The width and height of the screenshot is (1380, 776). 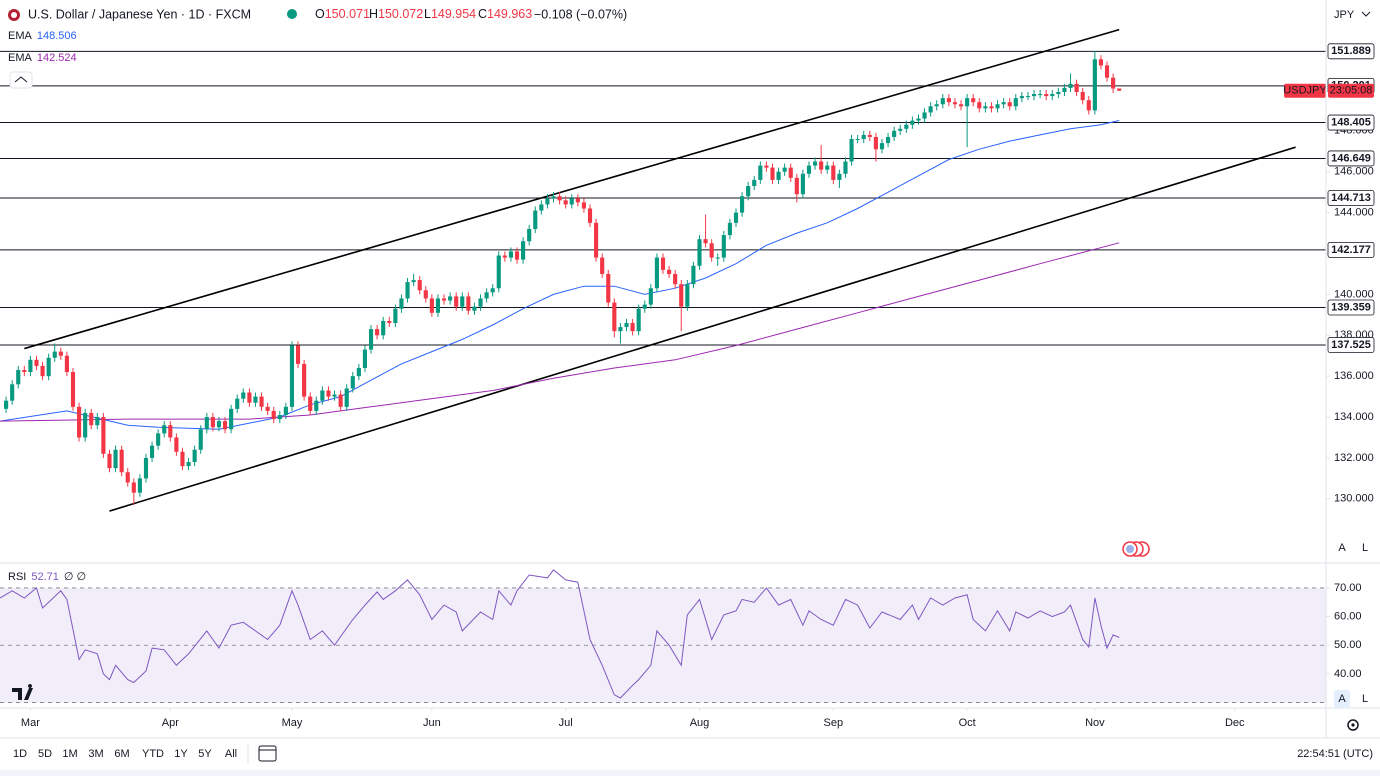 I want to click on range-button: 1Y, so click(x=181, y=754).